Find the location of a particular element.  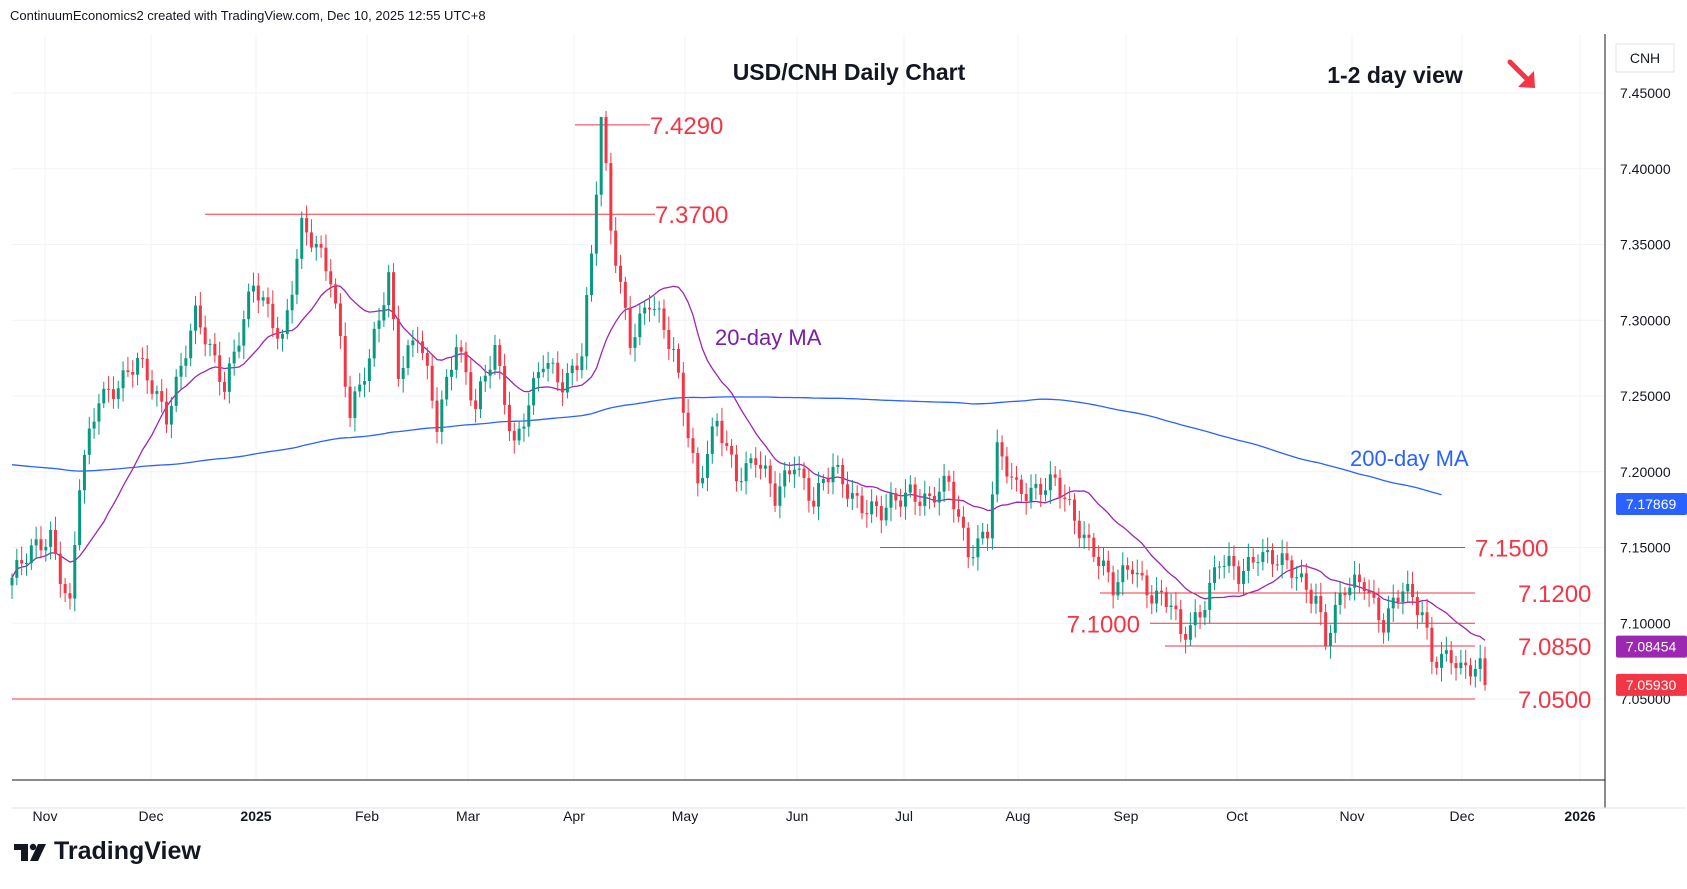

price-tag-label: 7.05930 is located at coordinates (1651, 685).